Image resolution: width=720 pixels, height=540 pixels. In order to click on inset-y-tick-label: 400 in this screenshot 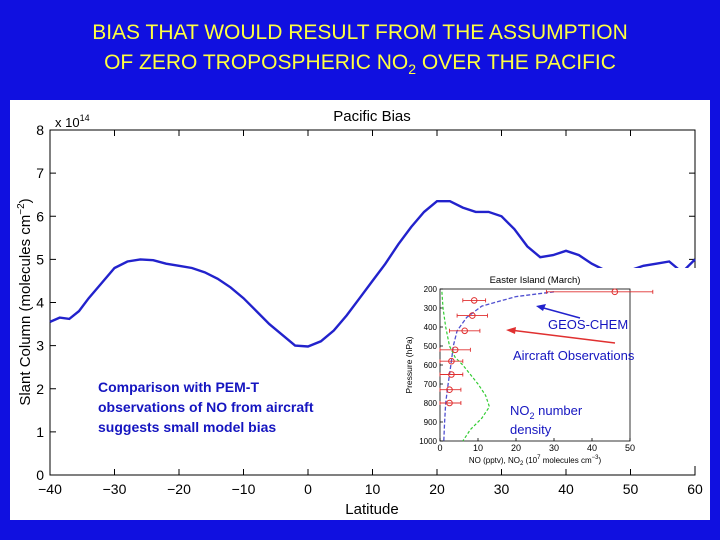, I will do `click(431, 327)`.